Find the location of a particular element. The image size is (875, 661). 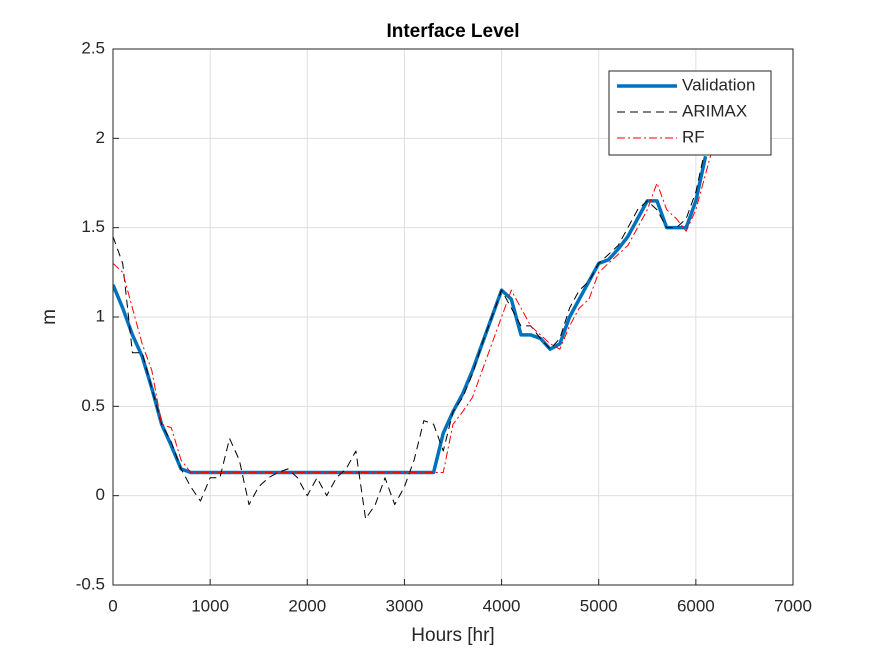

x-tick-label: 0 is located at coordinates (112, 605).